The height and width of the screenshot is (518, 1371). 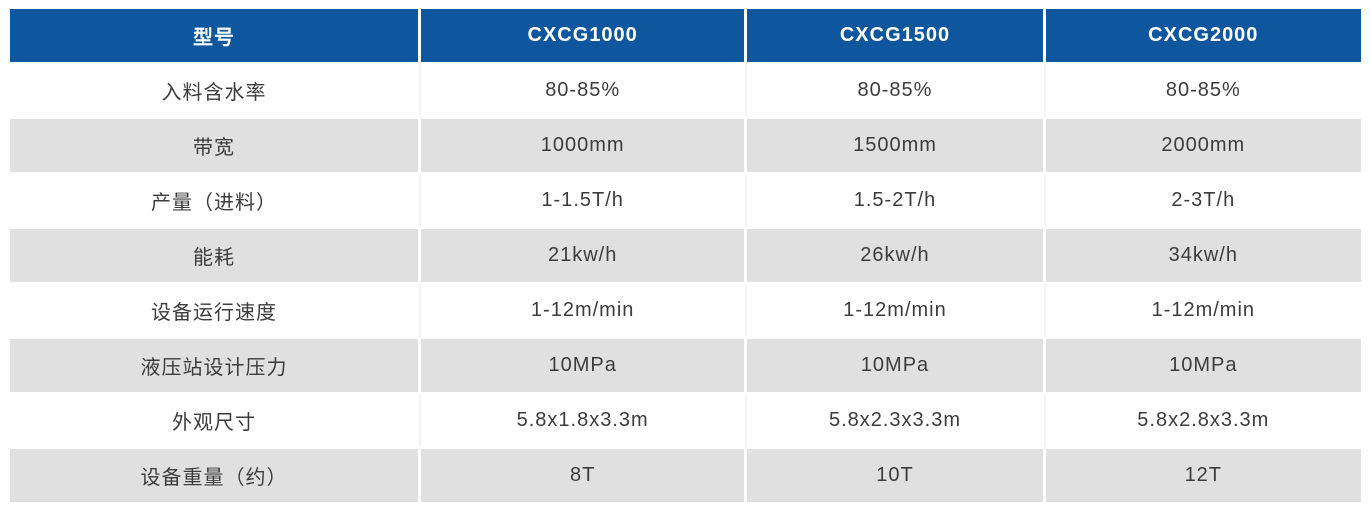 I want to click on row-label: 入料含水率, so click(x=214, y=90).